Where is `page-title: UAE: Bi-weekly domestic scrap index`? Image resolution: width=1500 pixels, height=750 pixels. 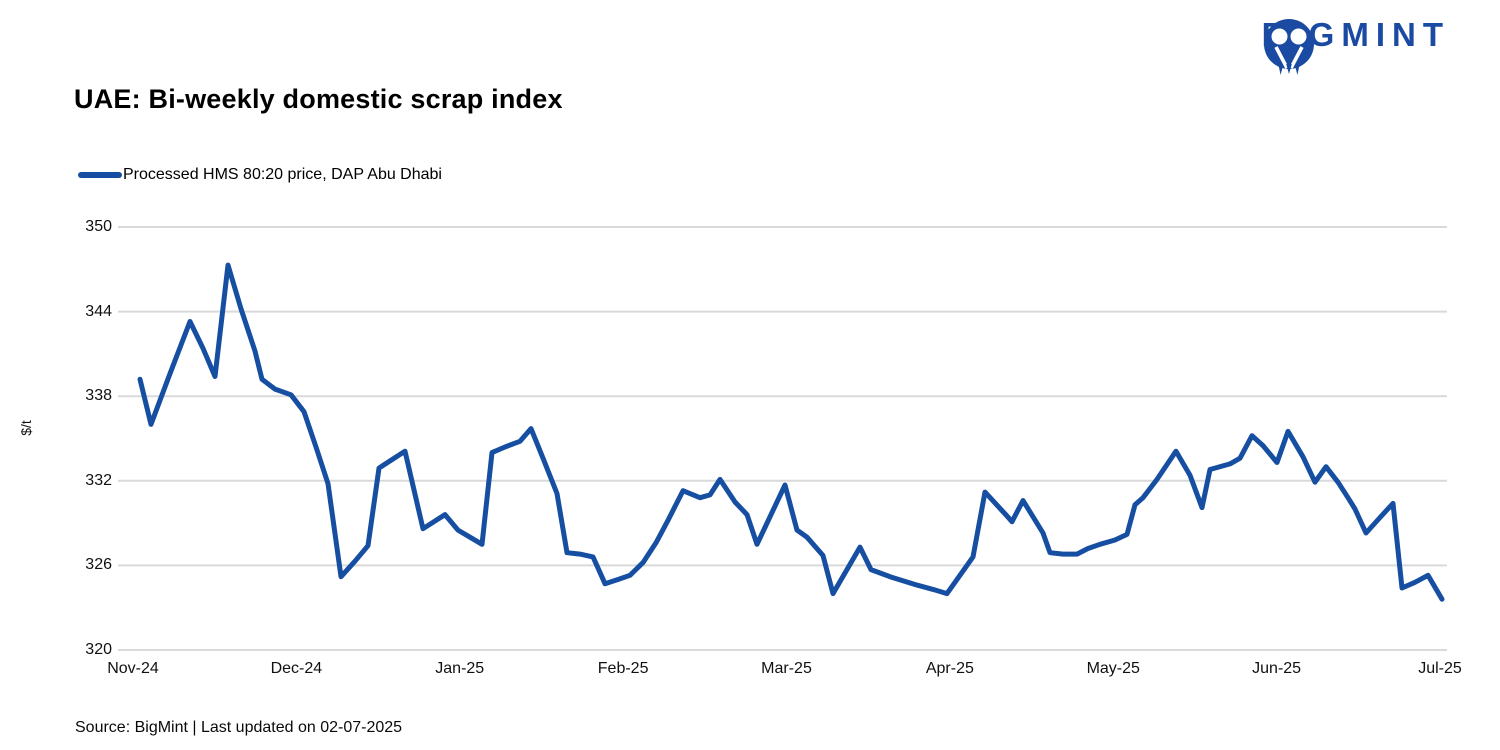
page-title: UAE: Bi-weekly domestic scrap index is located at coordinates (318, 99).